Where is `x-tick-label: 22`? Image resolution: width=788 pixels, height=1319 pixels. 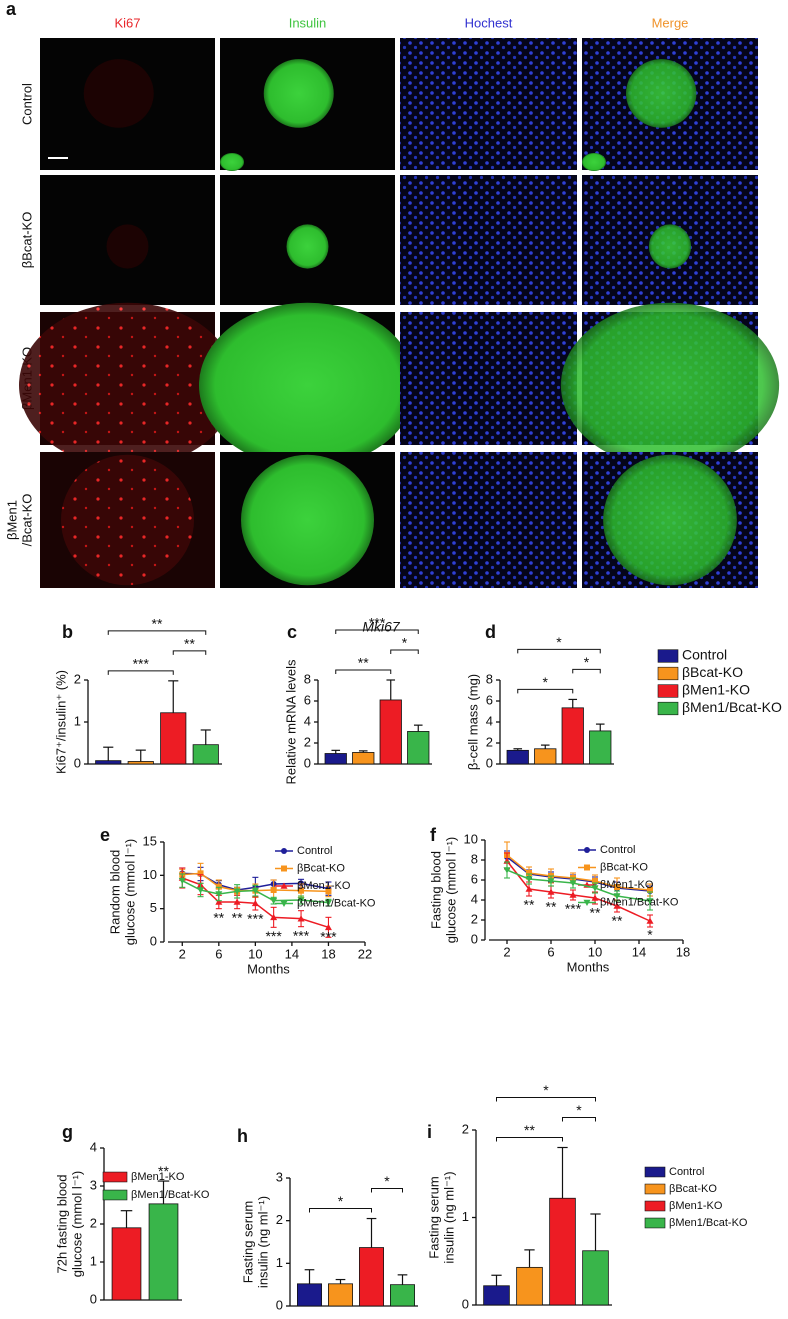 x-tick-label: 22 is located at coordinates (365, 953).